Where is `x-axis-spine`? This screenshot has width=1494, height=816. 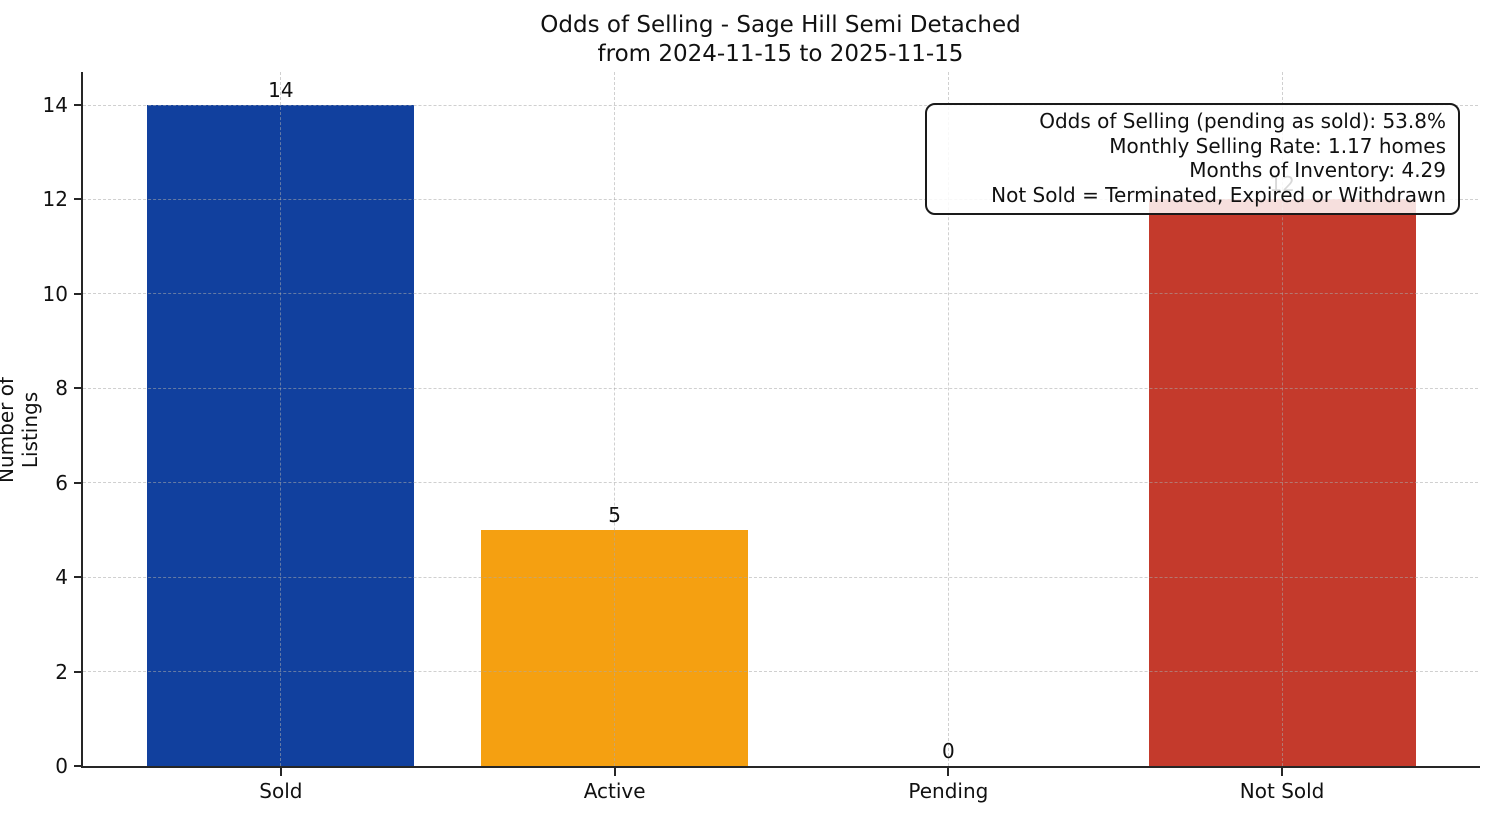 x-axis-spine is located at coordinates (780, 767).